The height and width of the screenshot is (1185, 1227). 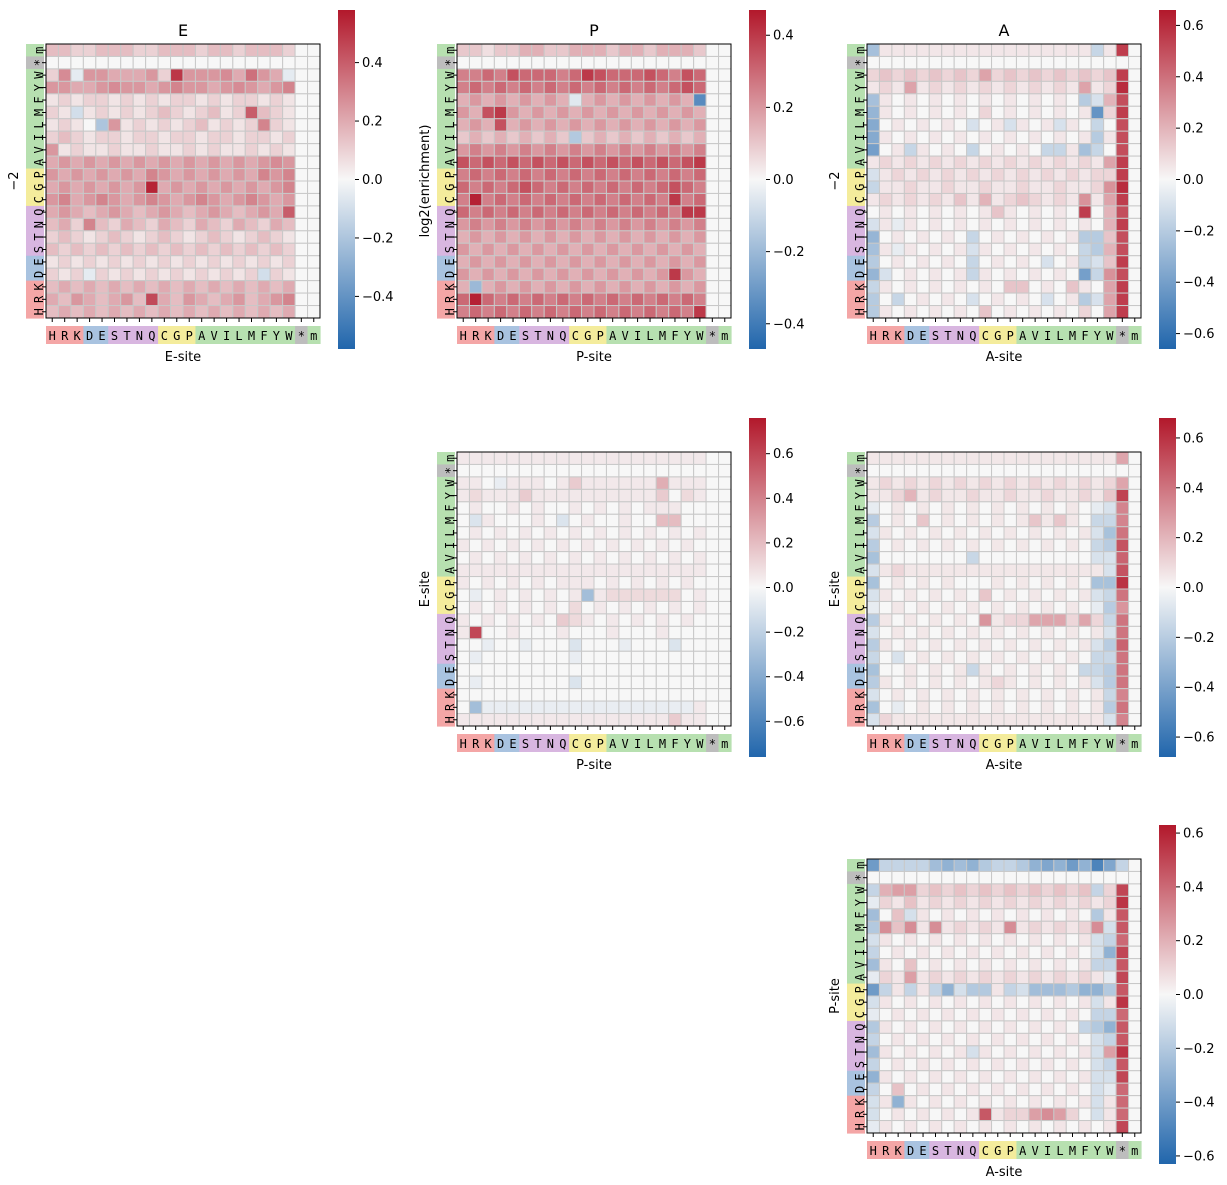 I want to click on y-tick-label: F, so click(x=39, y=99).